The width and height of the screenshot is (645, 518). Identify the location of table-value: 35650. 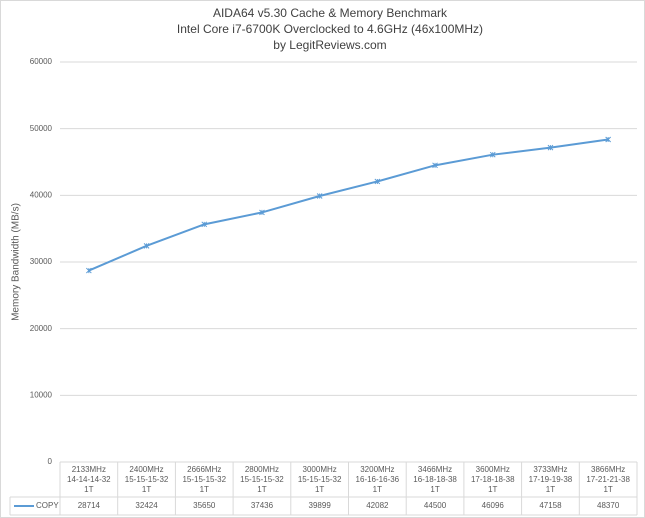
(204, 505).